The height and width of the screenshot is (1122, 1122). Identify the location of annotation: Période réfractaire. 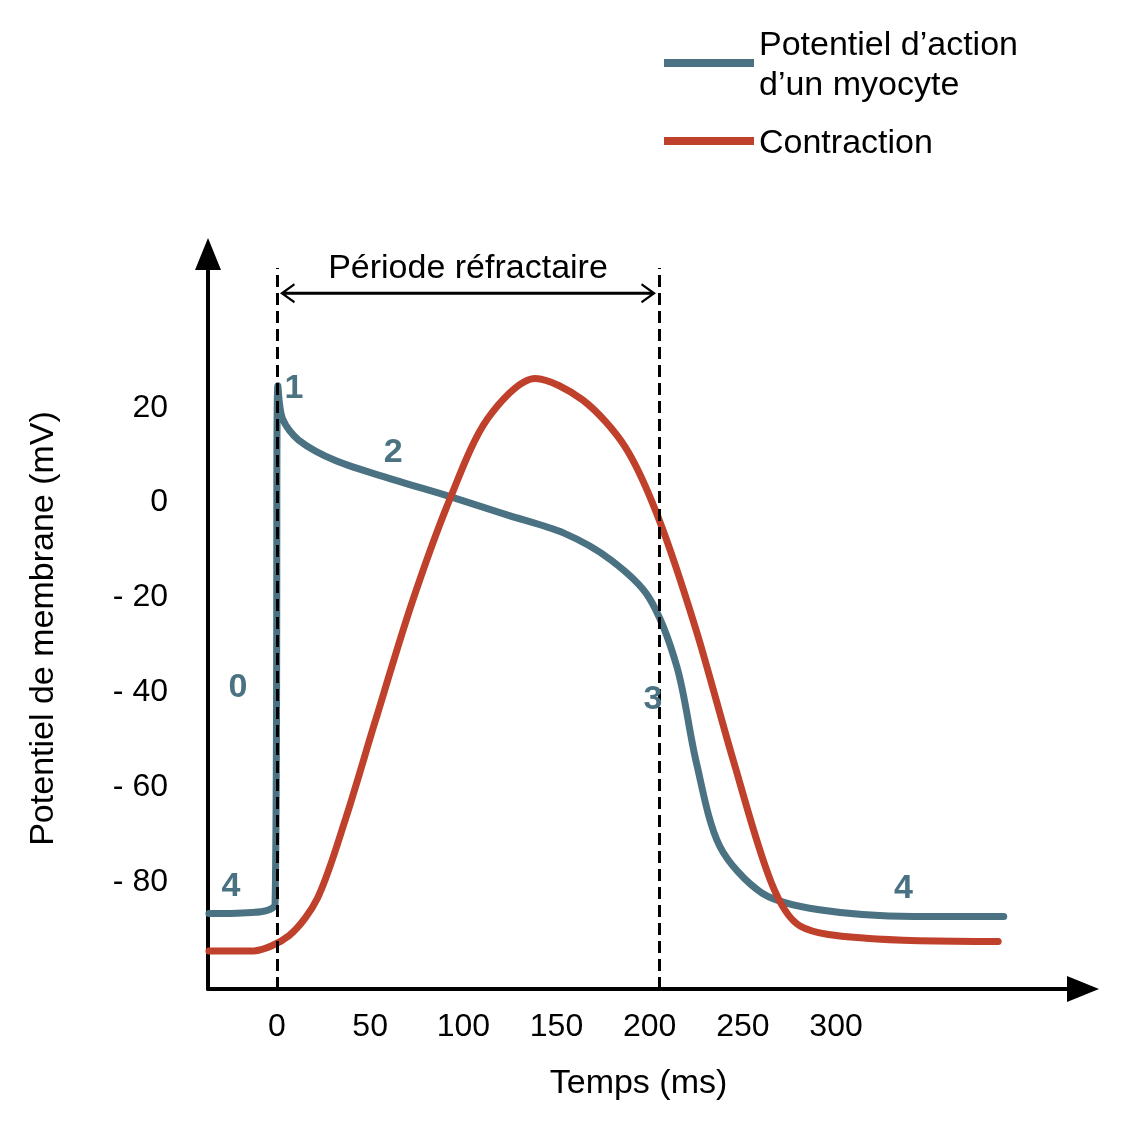
(468, 266).